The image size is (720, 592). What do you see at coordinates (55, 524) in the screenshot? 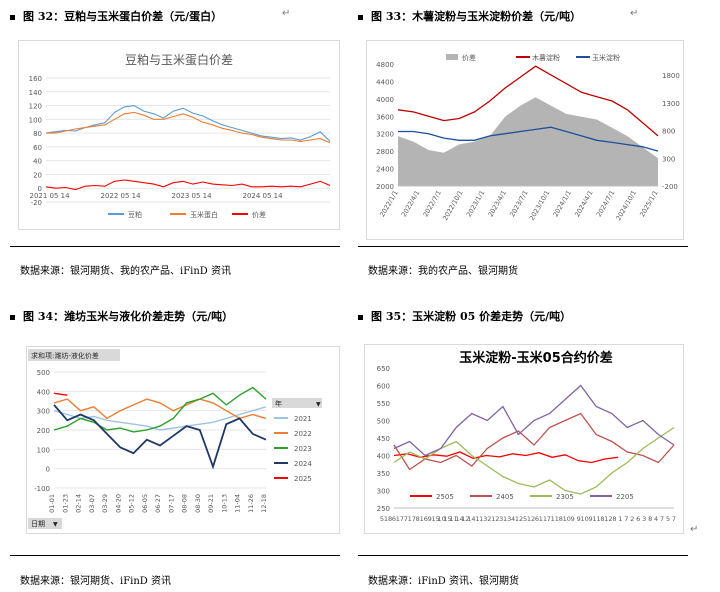
I see `dropdown-arrow-icon: ▼` at bounding box center [55, 524].